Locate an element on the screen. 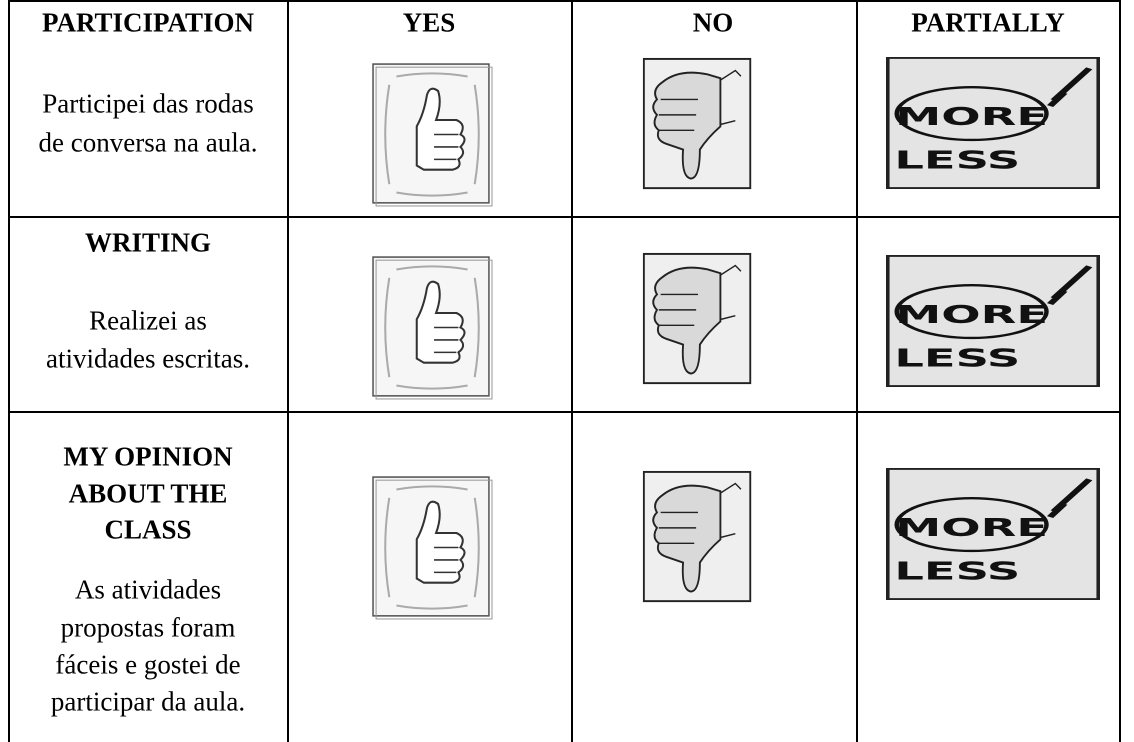  row-title: MY OPINION is located at coordinates (148, 456).